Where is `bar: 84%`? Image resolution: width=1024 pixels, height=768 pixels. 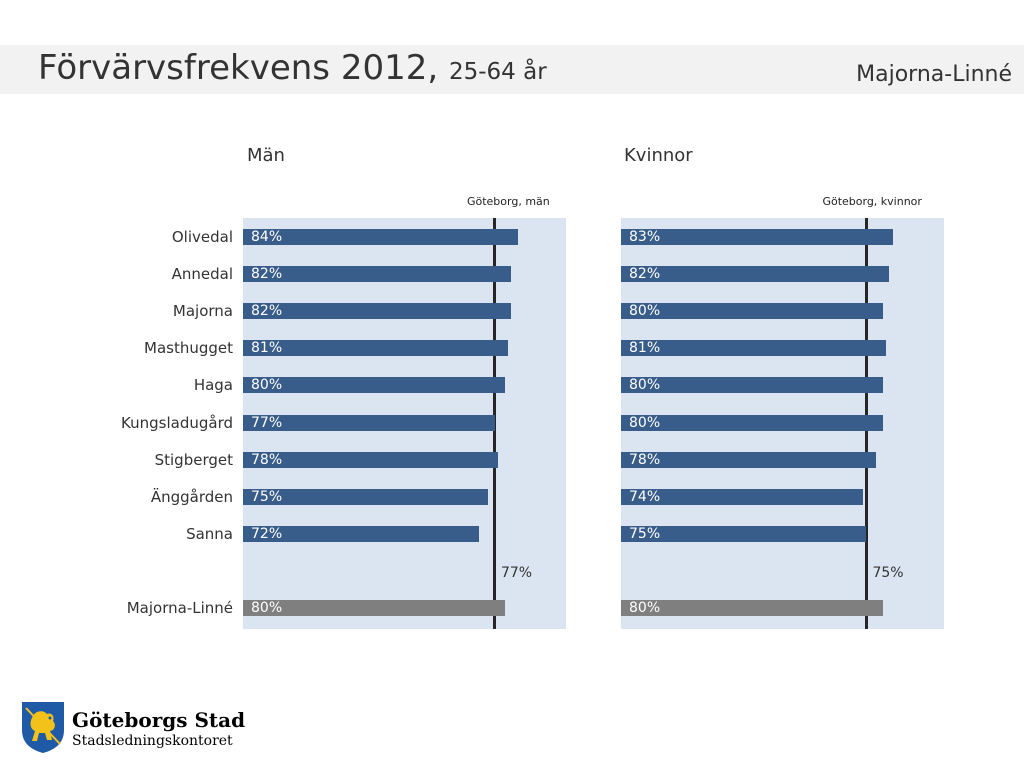 bar: 84% is located at coordinates (380, 237).